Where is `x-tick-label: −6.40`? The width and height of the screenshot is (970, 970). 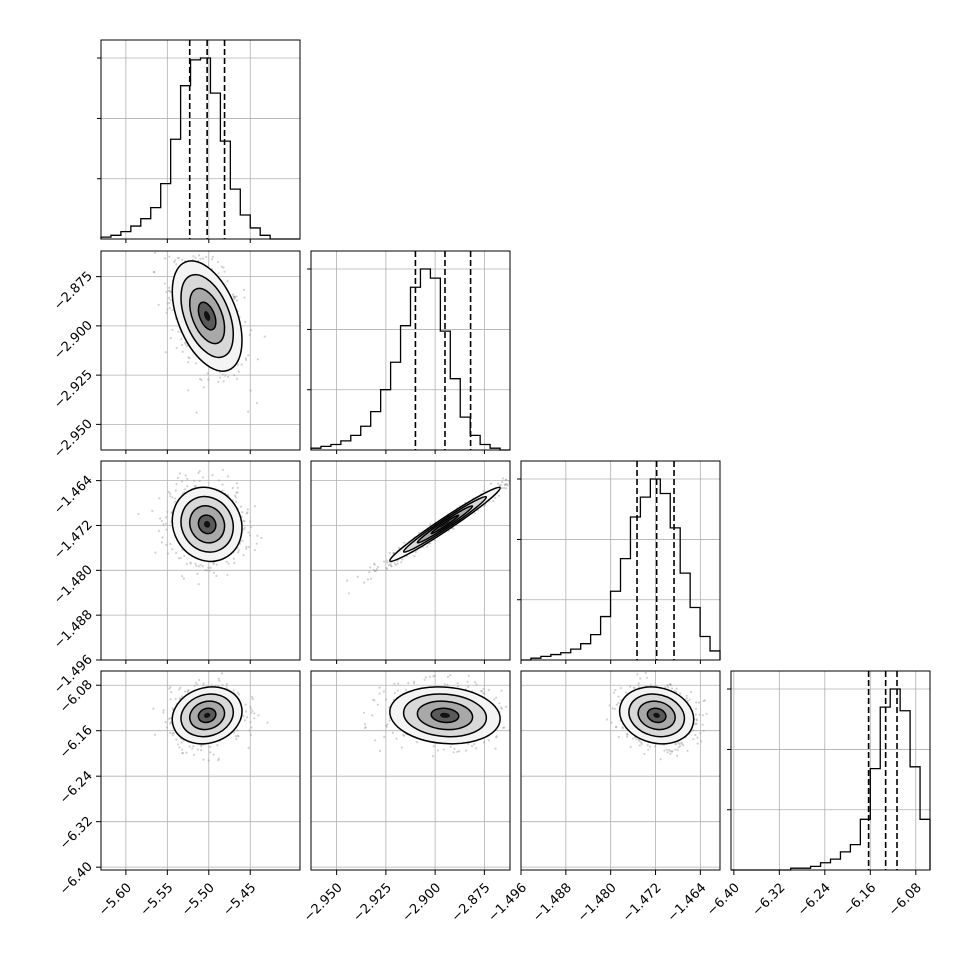
x-tick-label: −6.40 is located at coordinates (723, 899).